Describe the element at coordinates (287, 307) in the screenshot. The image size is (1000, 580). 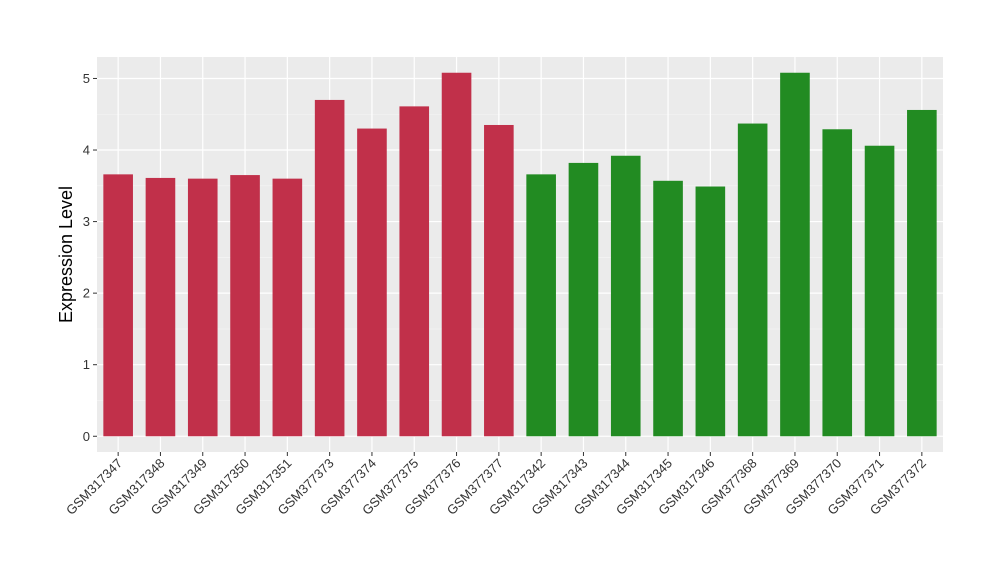
I see `bar-gsm317351` at that location.